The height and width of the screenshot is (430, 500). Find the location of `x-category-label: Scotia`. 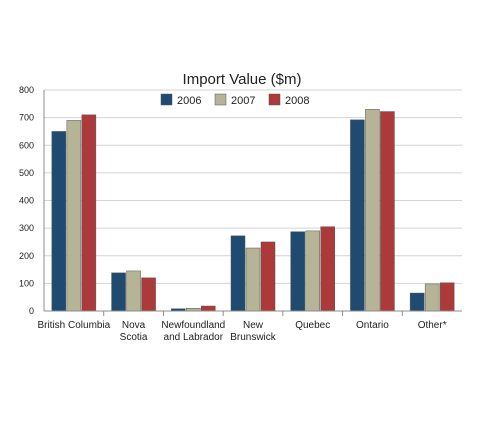

x-category-label: Scotia is located at coordinates (134, 337).